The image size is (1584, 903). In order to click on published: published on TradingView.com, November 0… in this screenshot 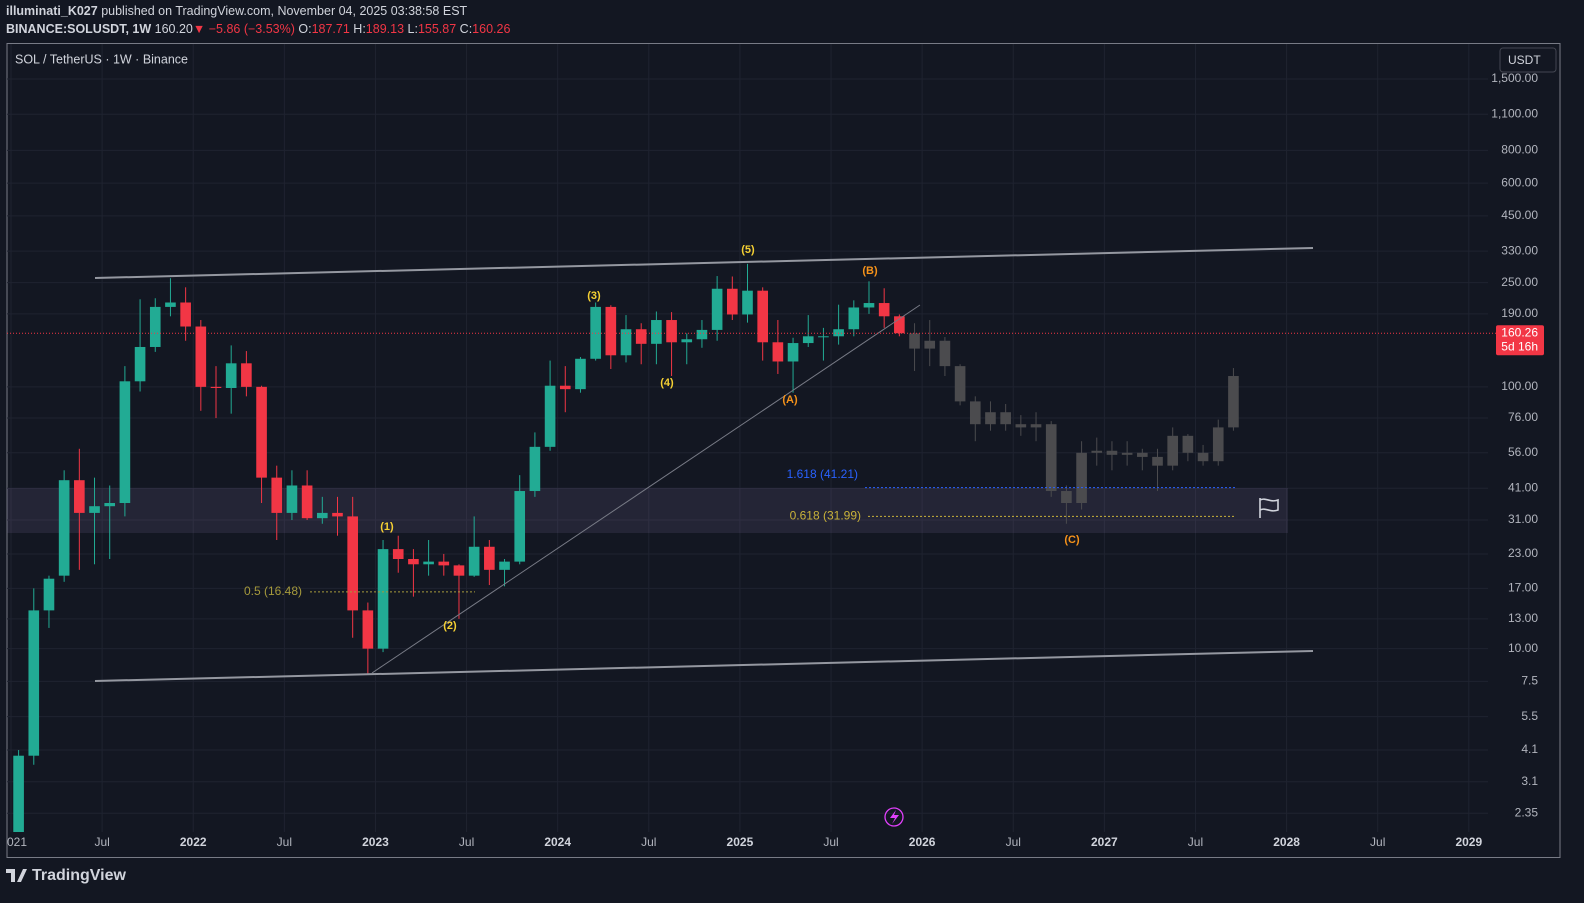, I will do `click(284, 11)`.